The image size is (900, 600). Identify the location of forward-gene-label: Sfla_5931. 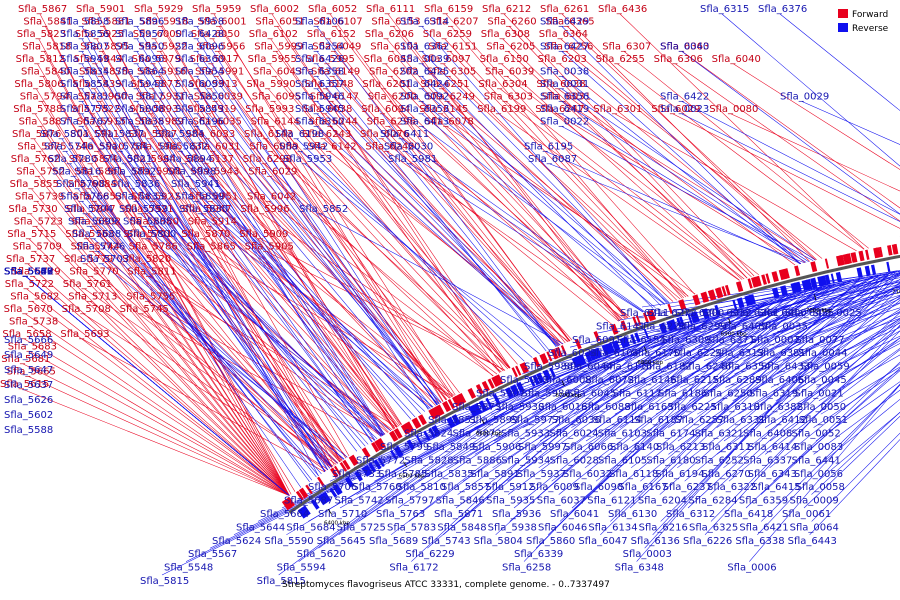
(160, 97).